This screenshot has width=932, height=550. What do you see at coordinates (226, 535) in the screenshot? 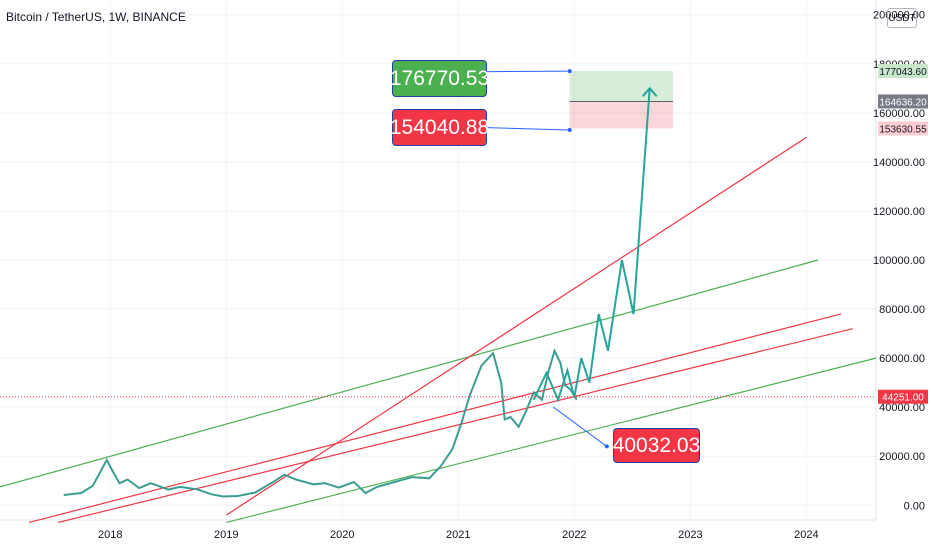
I see `x-tick-label: 2019` at bounding box center [226, 535].